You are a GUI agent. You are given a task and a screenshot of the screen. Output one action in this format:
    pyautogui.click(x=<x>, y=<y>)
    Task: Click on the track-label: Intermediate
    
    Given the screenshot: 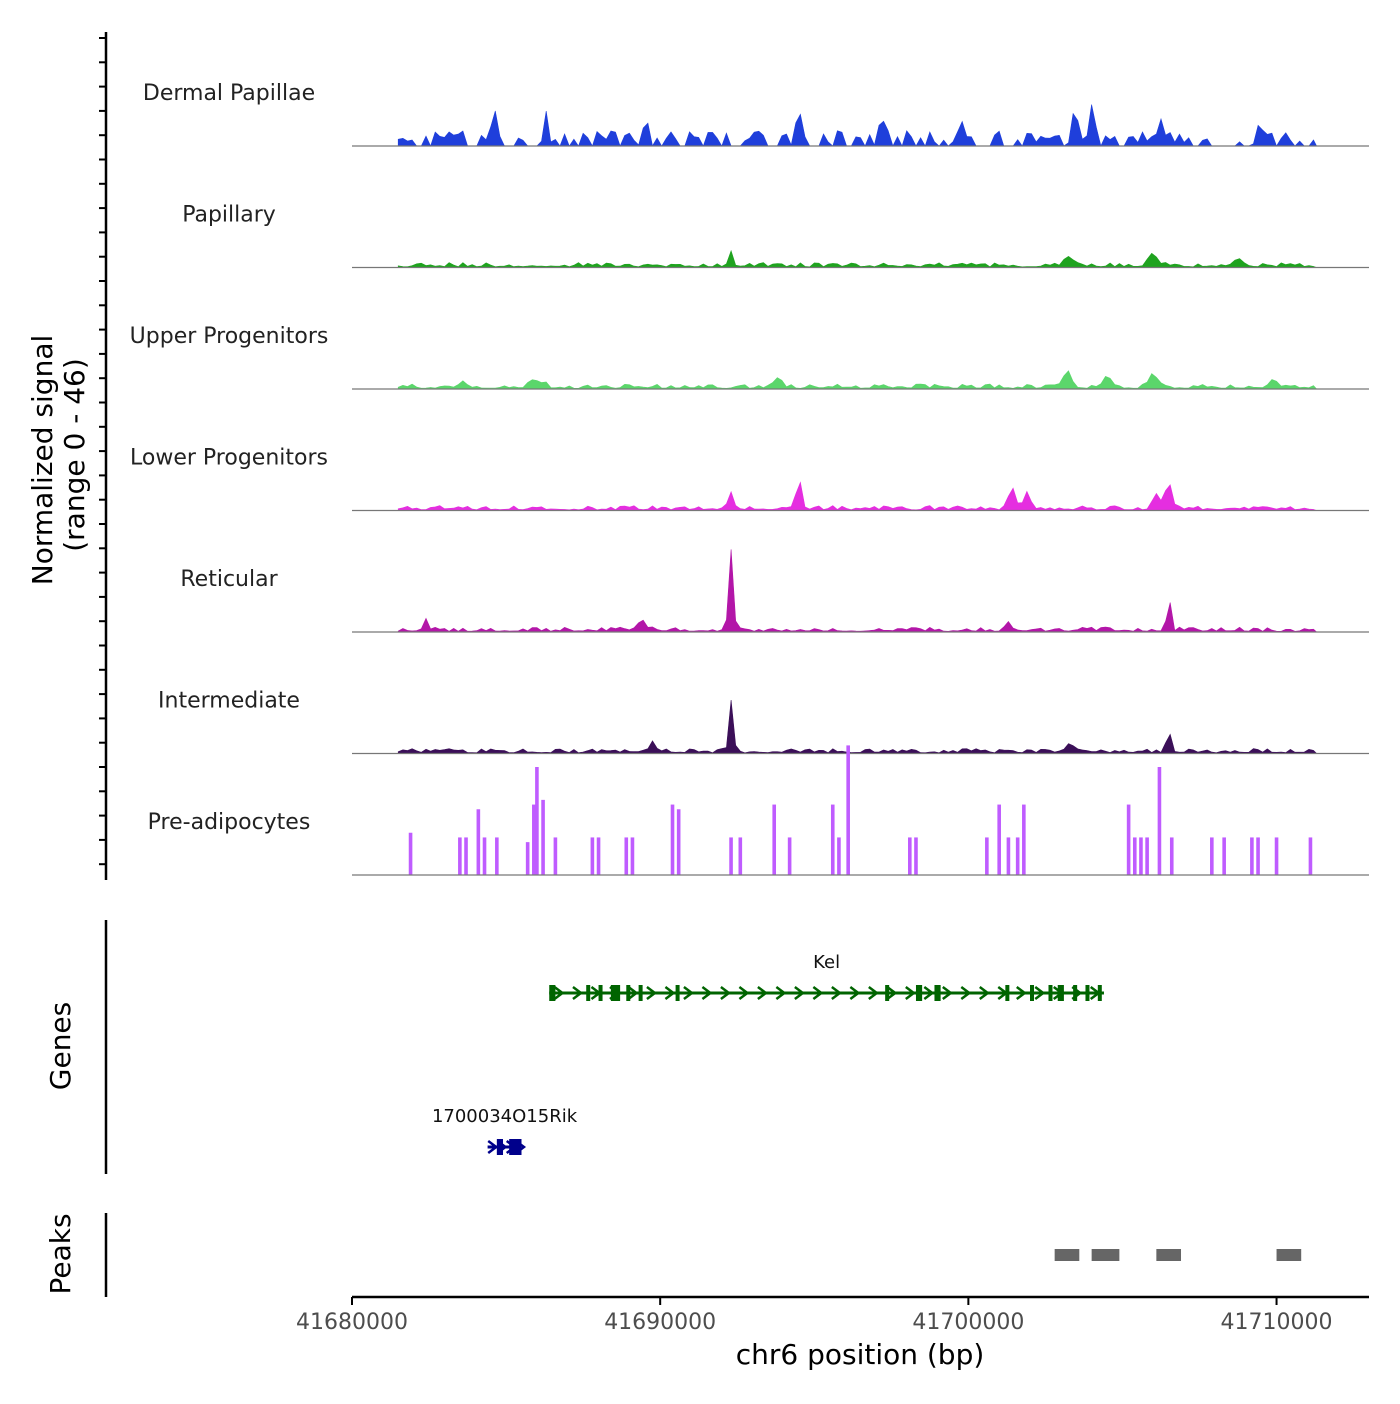 What is the action you would take?
    pyautogui.click(x=229, y=701)
    